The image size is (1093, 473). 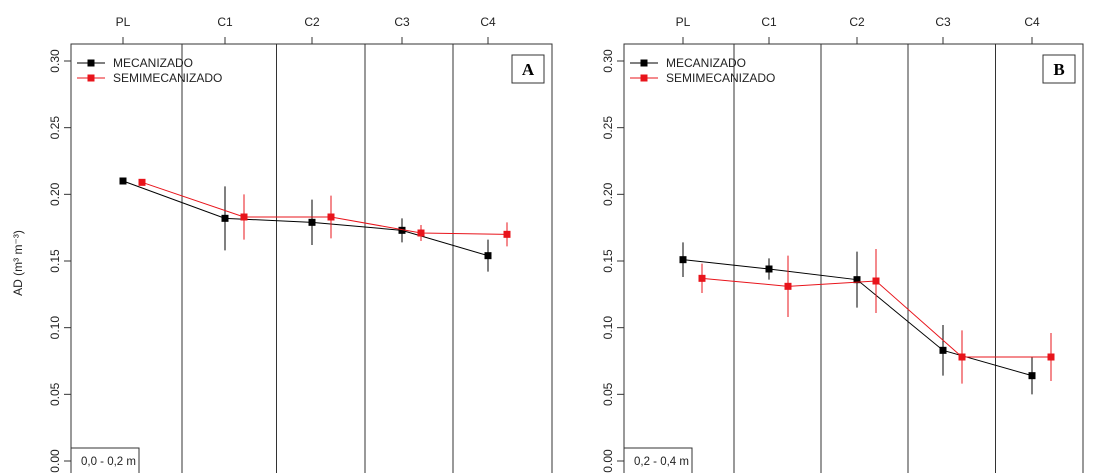 I want to click on depth-label: 0,2 - 0,4 m, so click(x=661, y=462).